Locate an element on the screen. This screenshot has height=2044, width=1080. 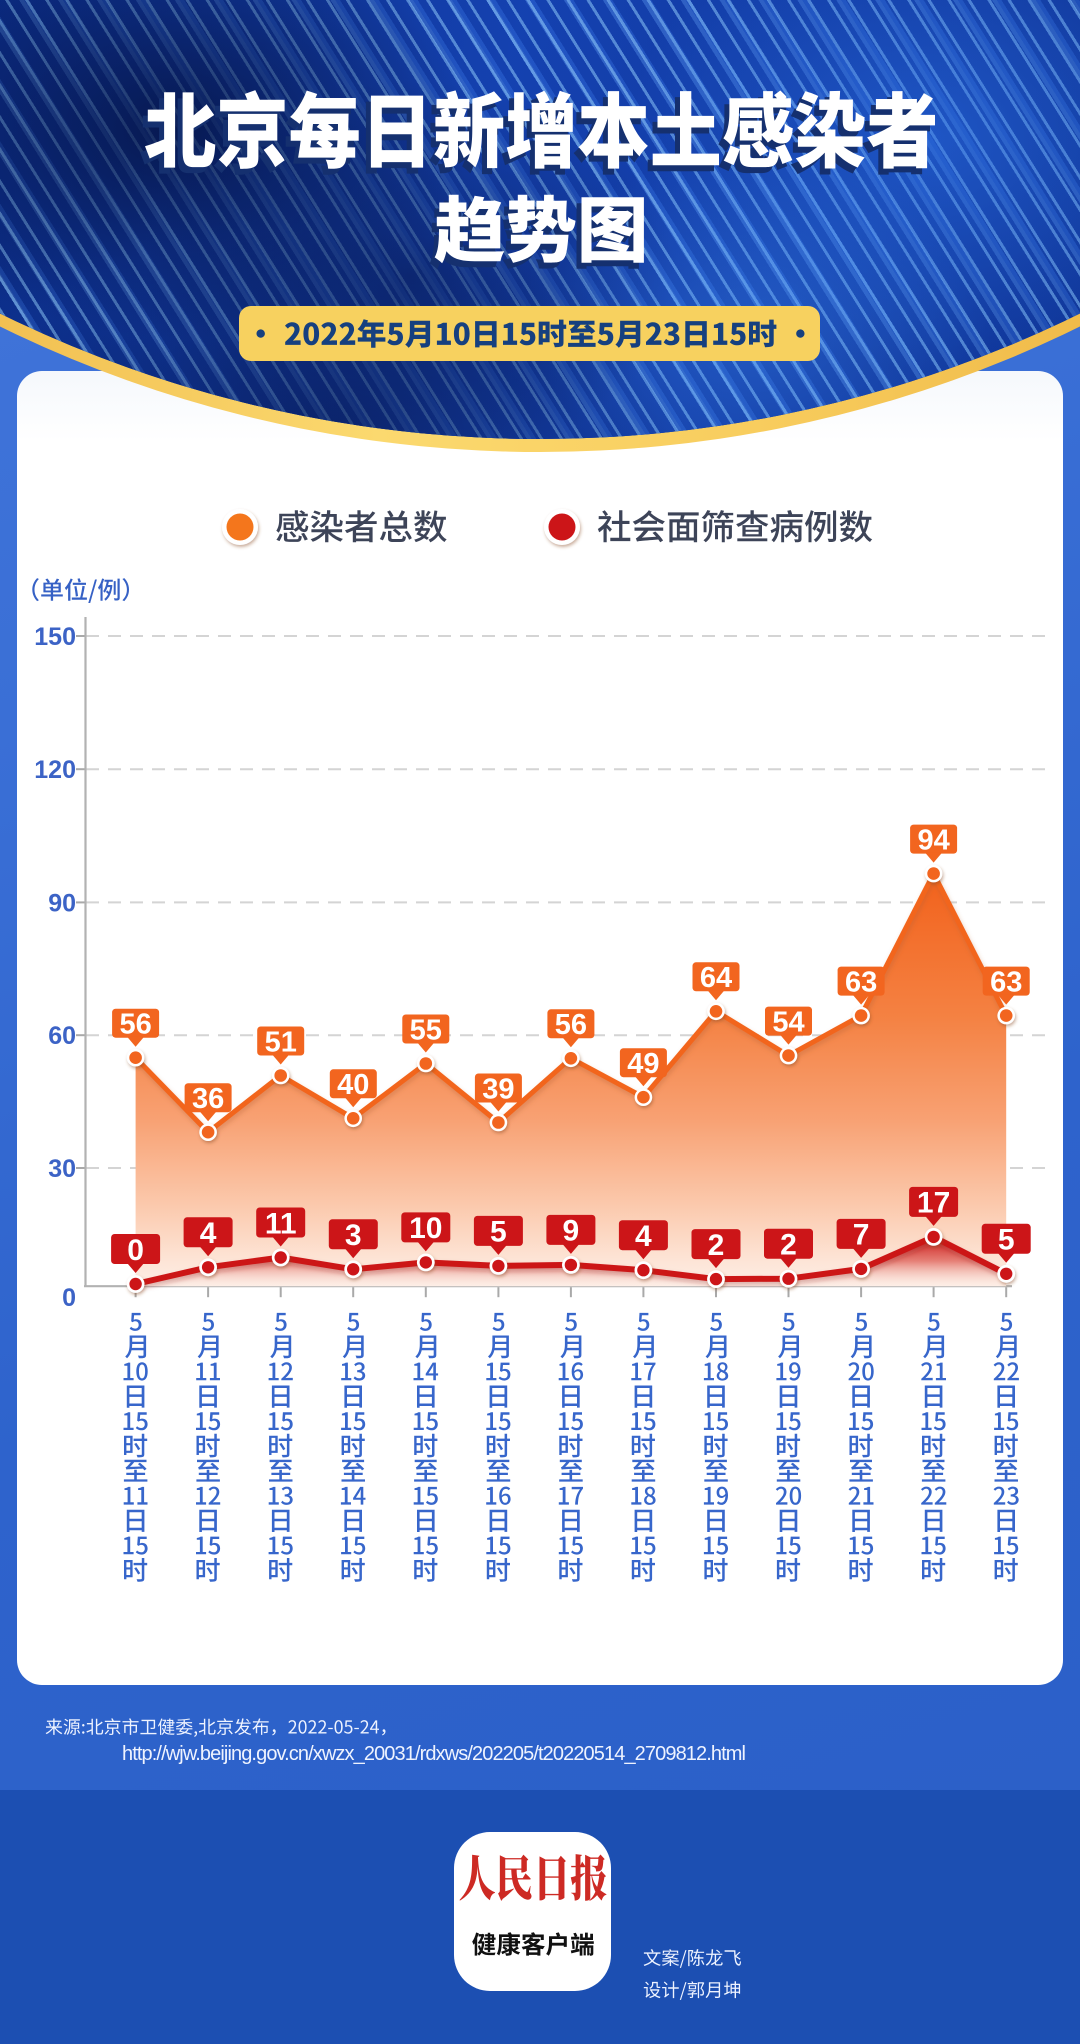
svg-text: 51 is located at coordinates (281, 1042).